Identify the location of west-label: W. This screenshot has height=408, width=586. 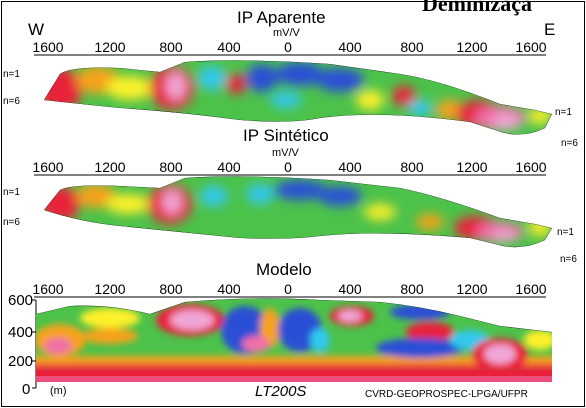
(36, 29).